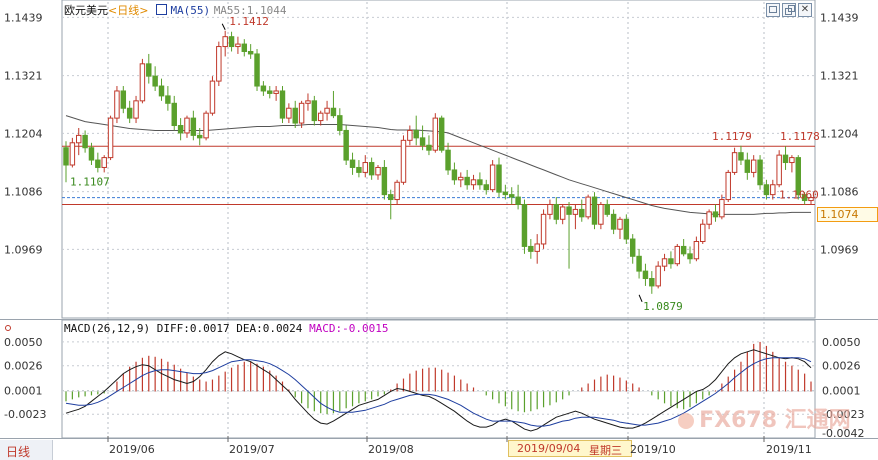 This screenshot has height=460, width=878. I want to click on price-axis-right-label: 1.1321, so click(839, 76).